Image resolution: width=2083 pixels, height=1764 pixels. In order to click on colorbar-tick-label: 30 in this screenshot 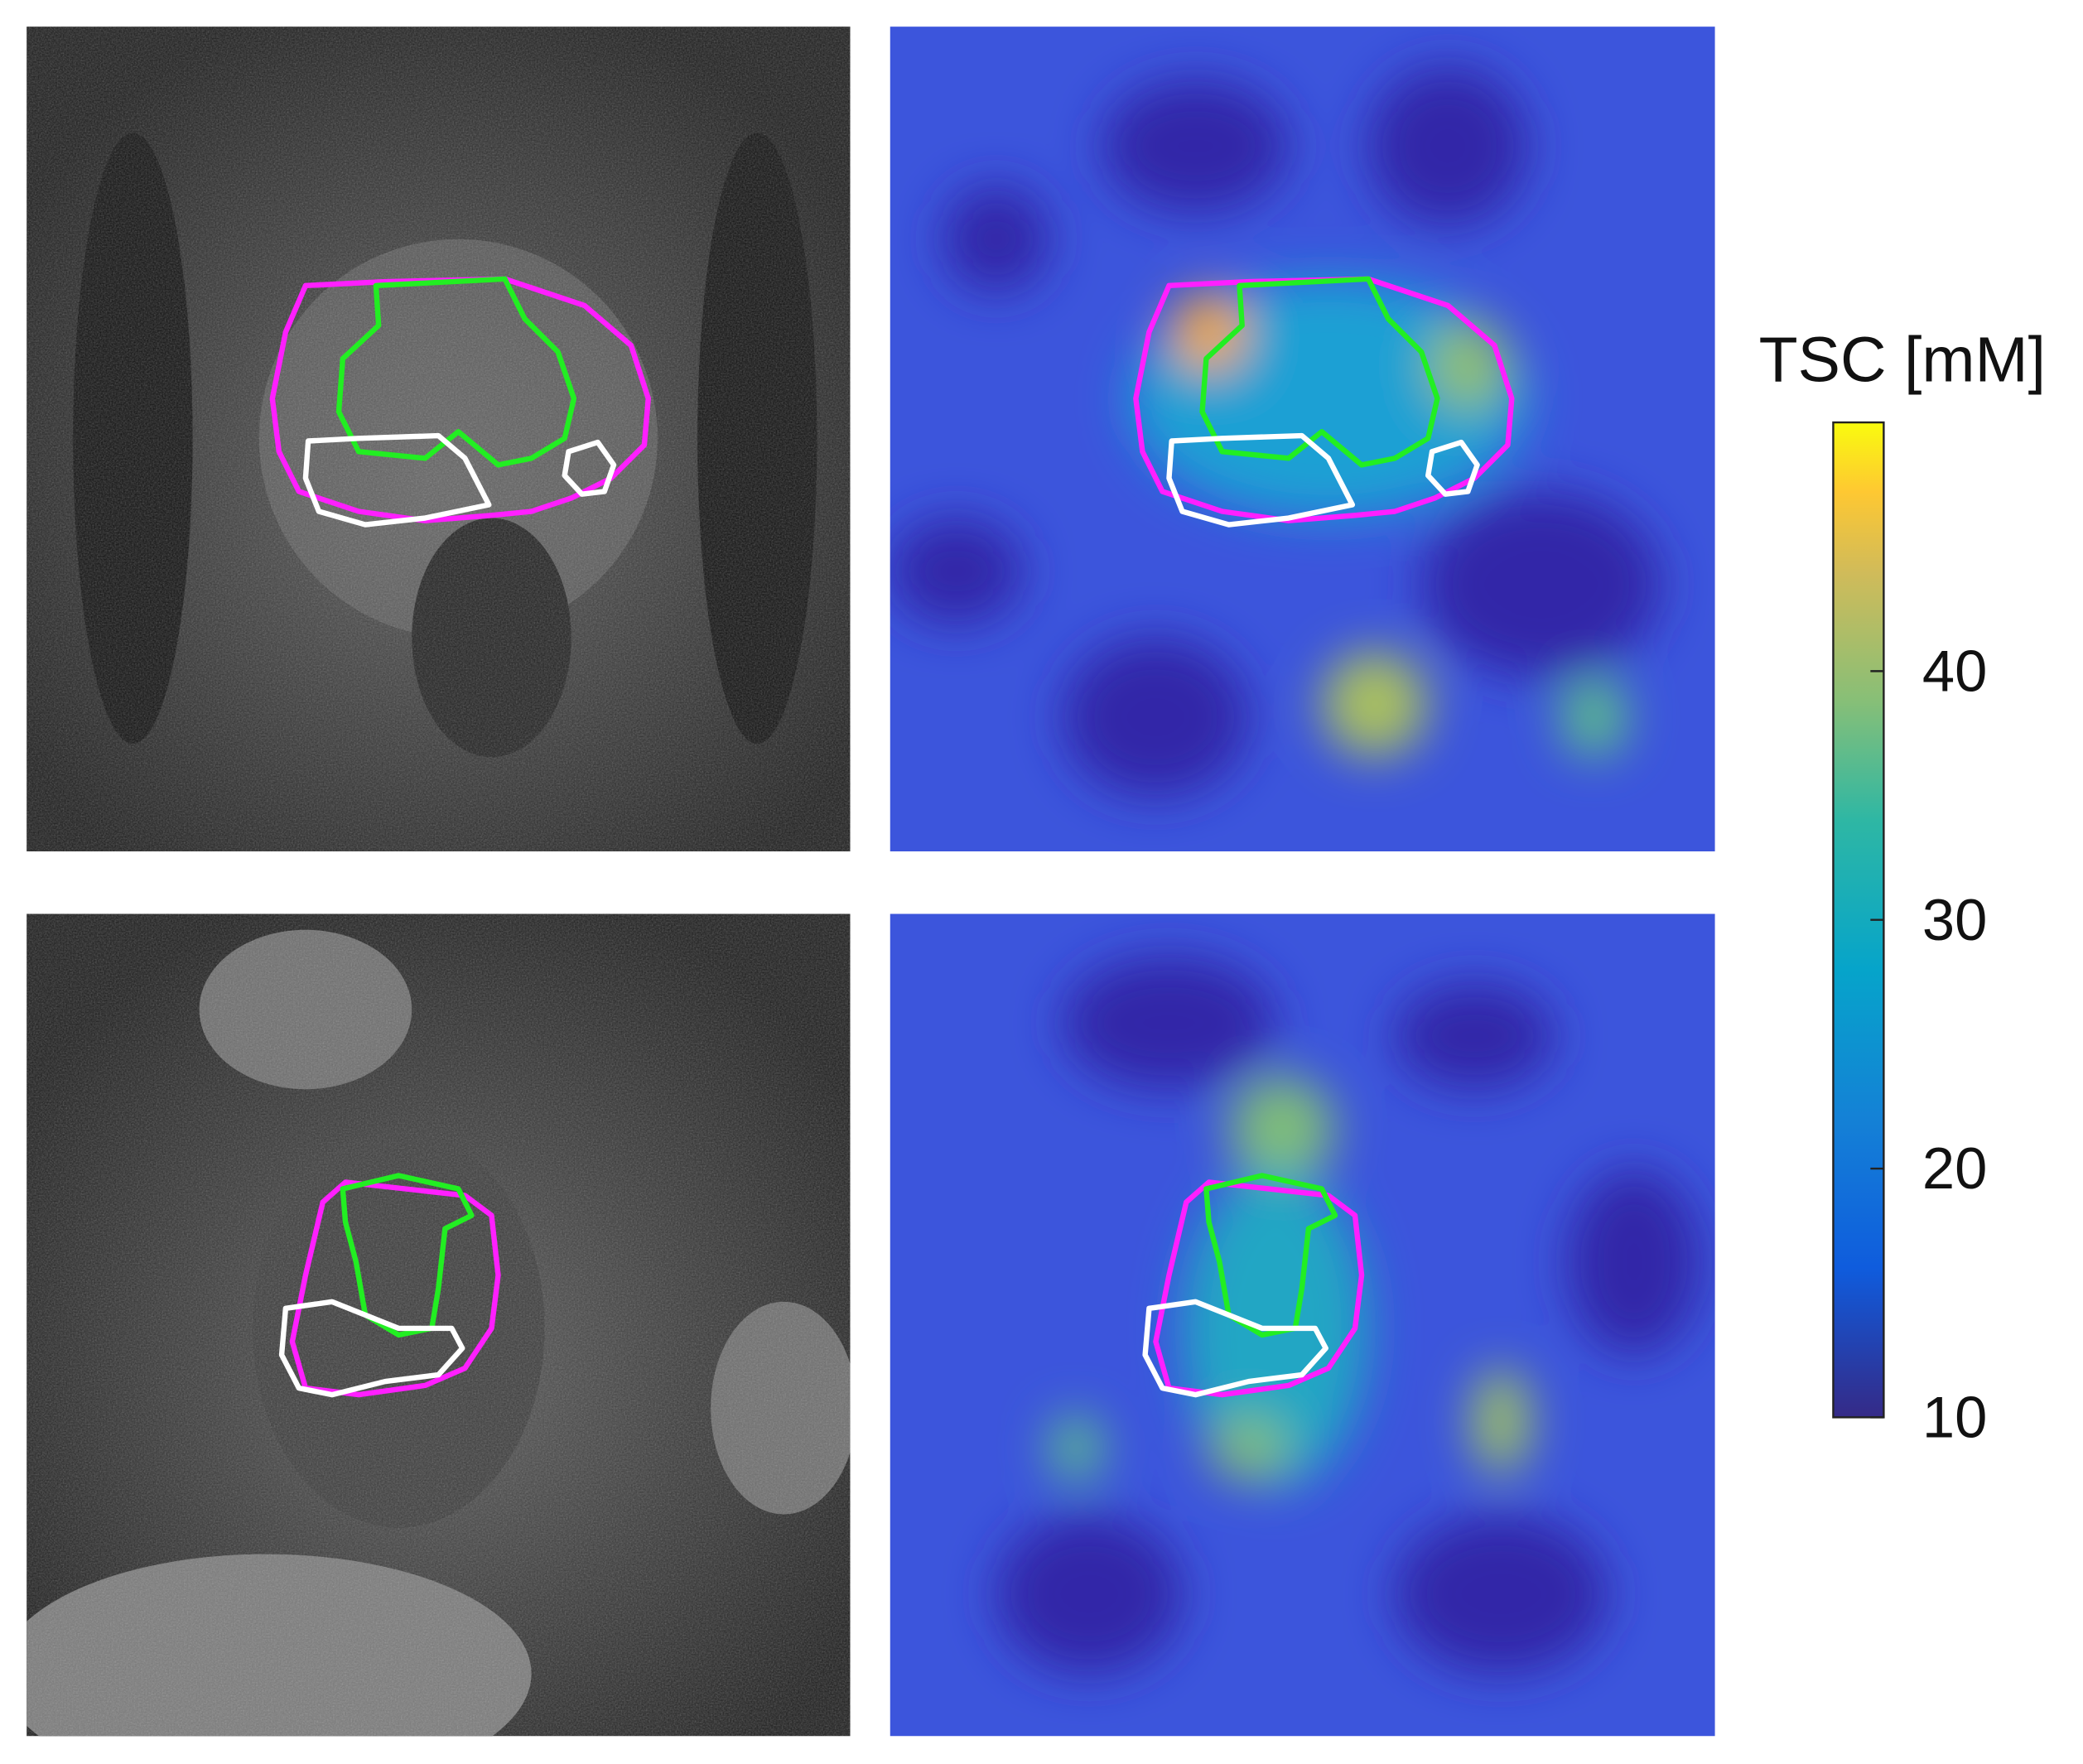, I will do `click(1955, 919)`.